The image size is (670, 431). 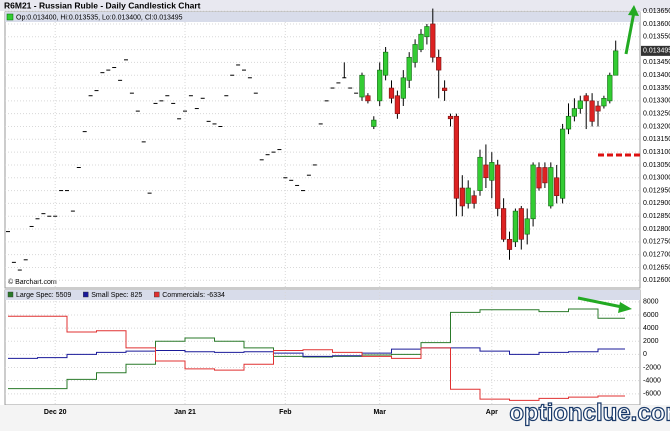 What do you see at coordinates (116, 295) in the screenshot?
I see `legend-label: Small Spec: 825` at bounding box center [116, 295].